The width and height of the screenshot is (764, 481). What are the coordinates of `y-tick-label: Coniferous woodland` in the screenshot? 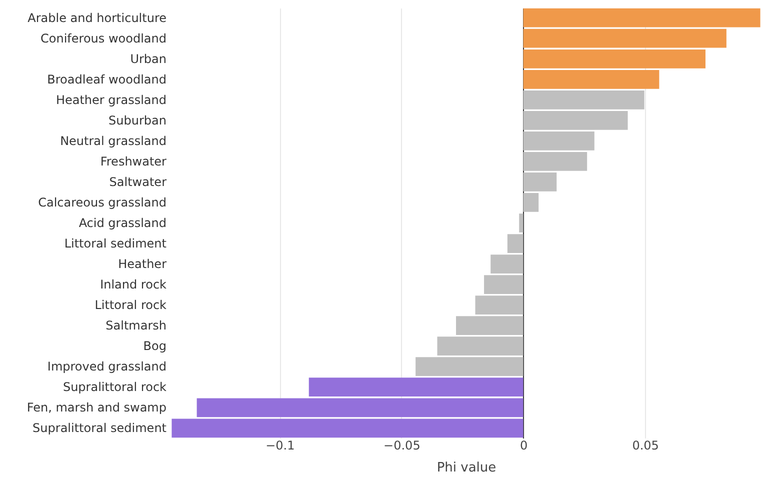 It's located at (103, 38).